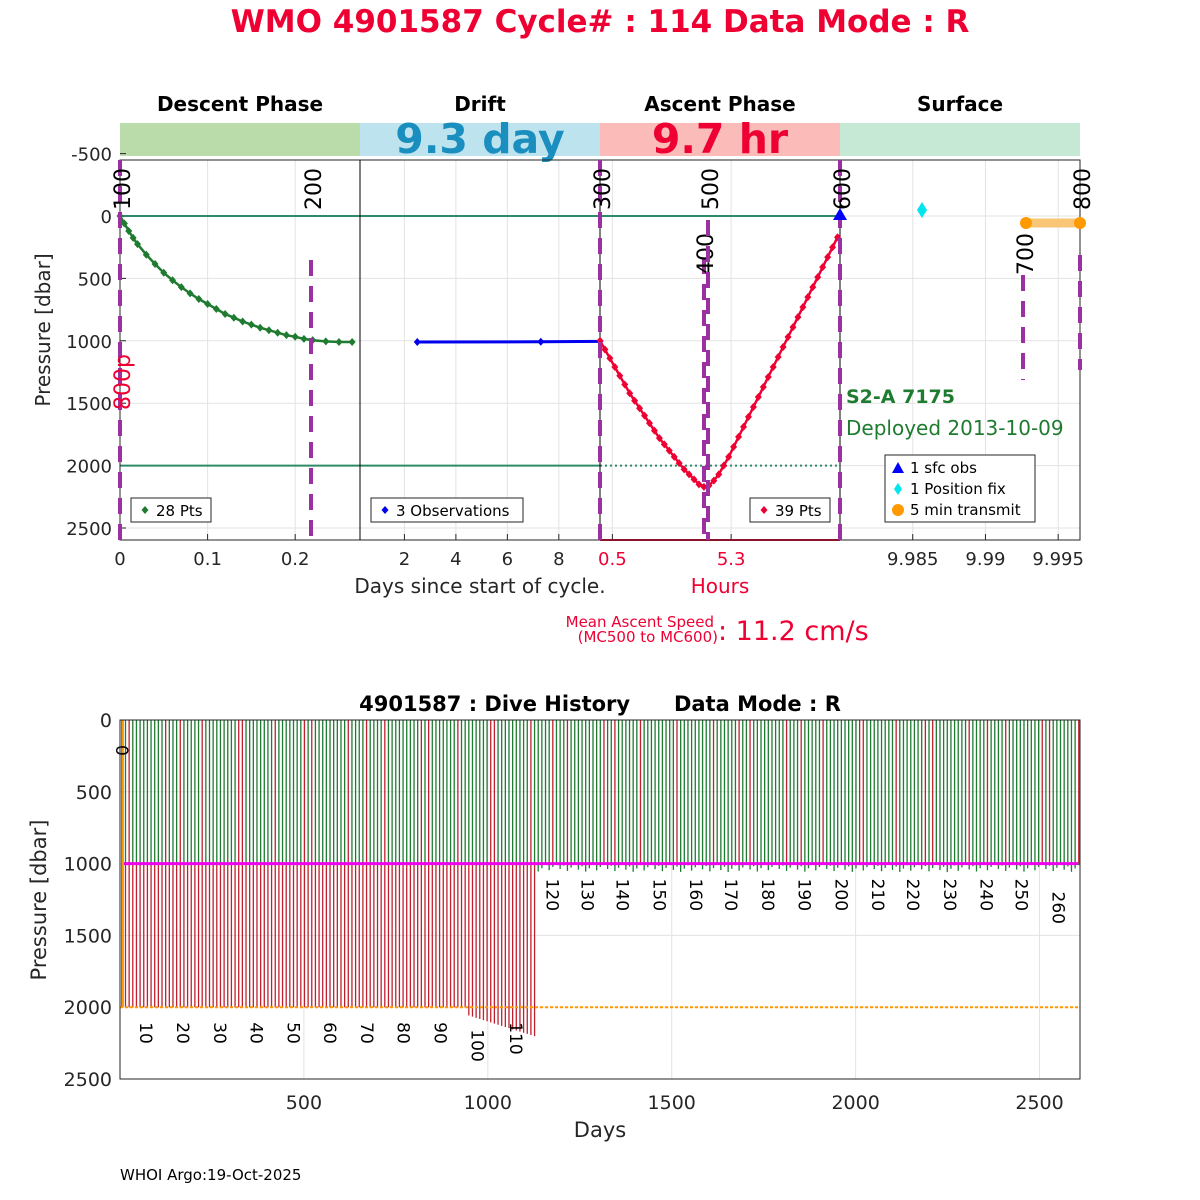 This screenshot has width=1200, height=1200. I want to click on x-tick-label: 2, so click(404, 559).